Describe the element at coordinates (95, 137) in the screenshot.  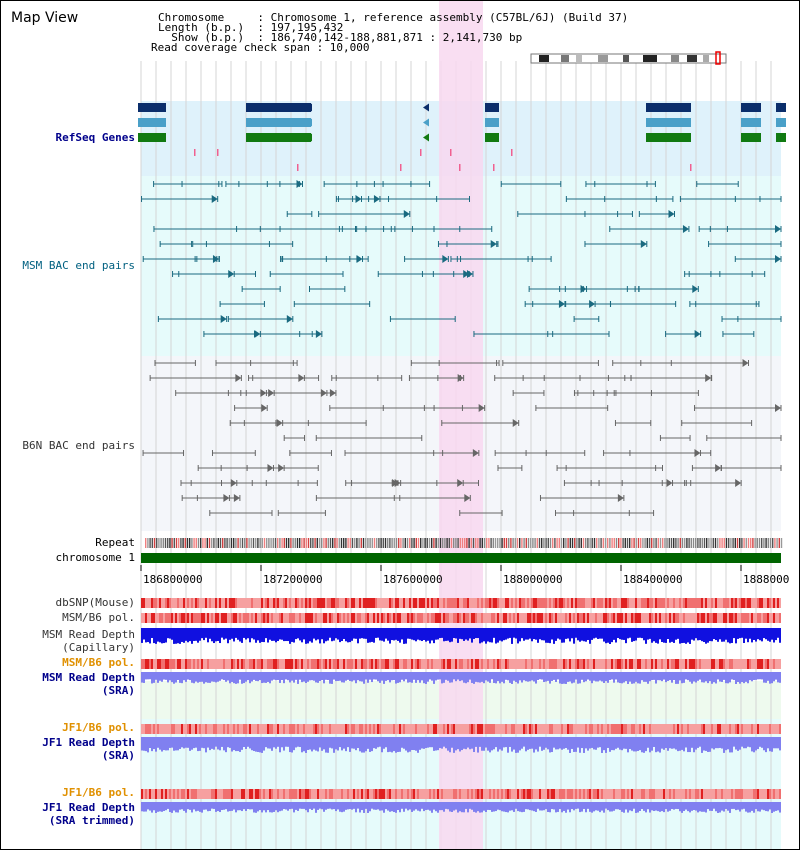
I see `track-label-refseq: RefSeq Genes` at that location.